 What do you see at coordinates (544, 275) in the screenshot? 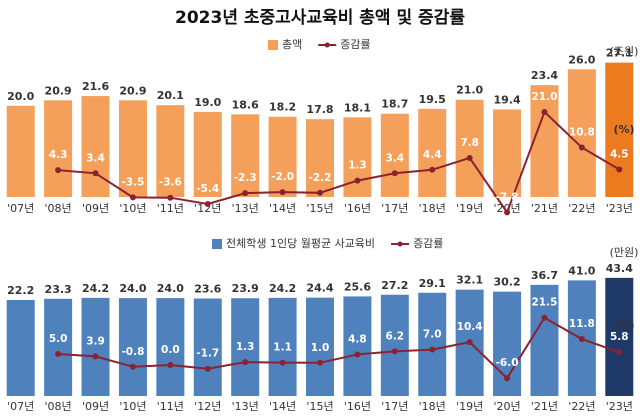
I see `value-label: 36.7` at bounding box center [544, 275].